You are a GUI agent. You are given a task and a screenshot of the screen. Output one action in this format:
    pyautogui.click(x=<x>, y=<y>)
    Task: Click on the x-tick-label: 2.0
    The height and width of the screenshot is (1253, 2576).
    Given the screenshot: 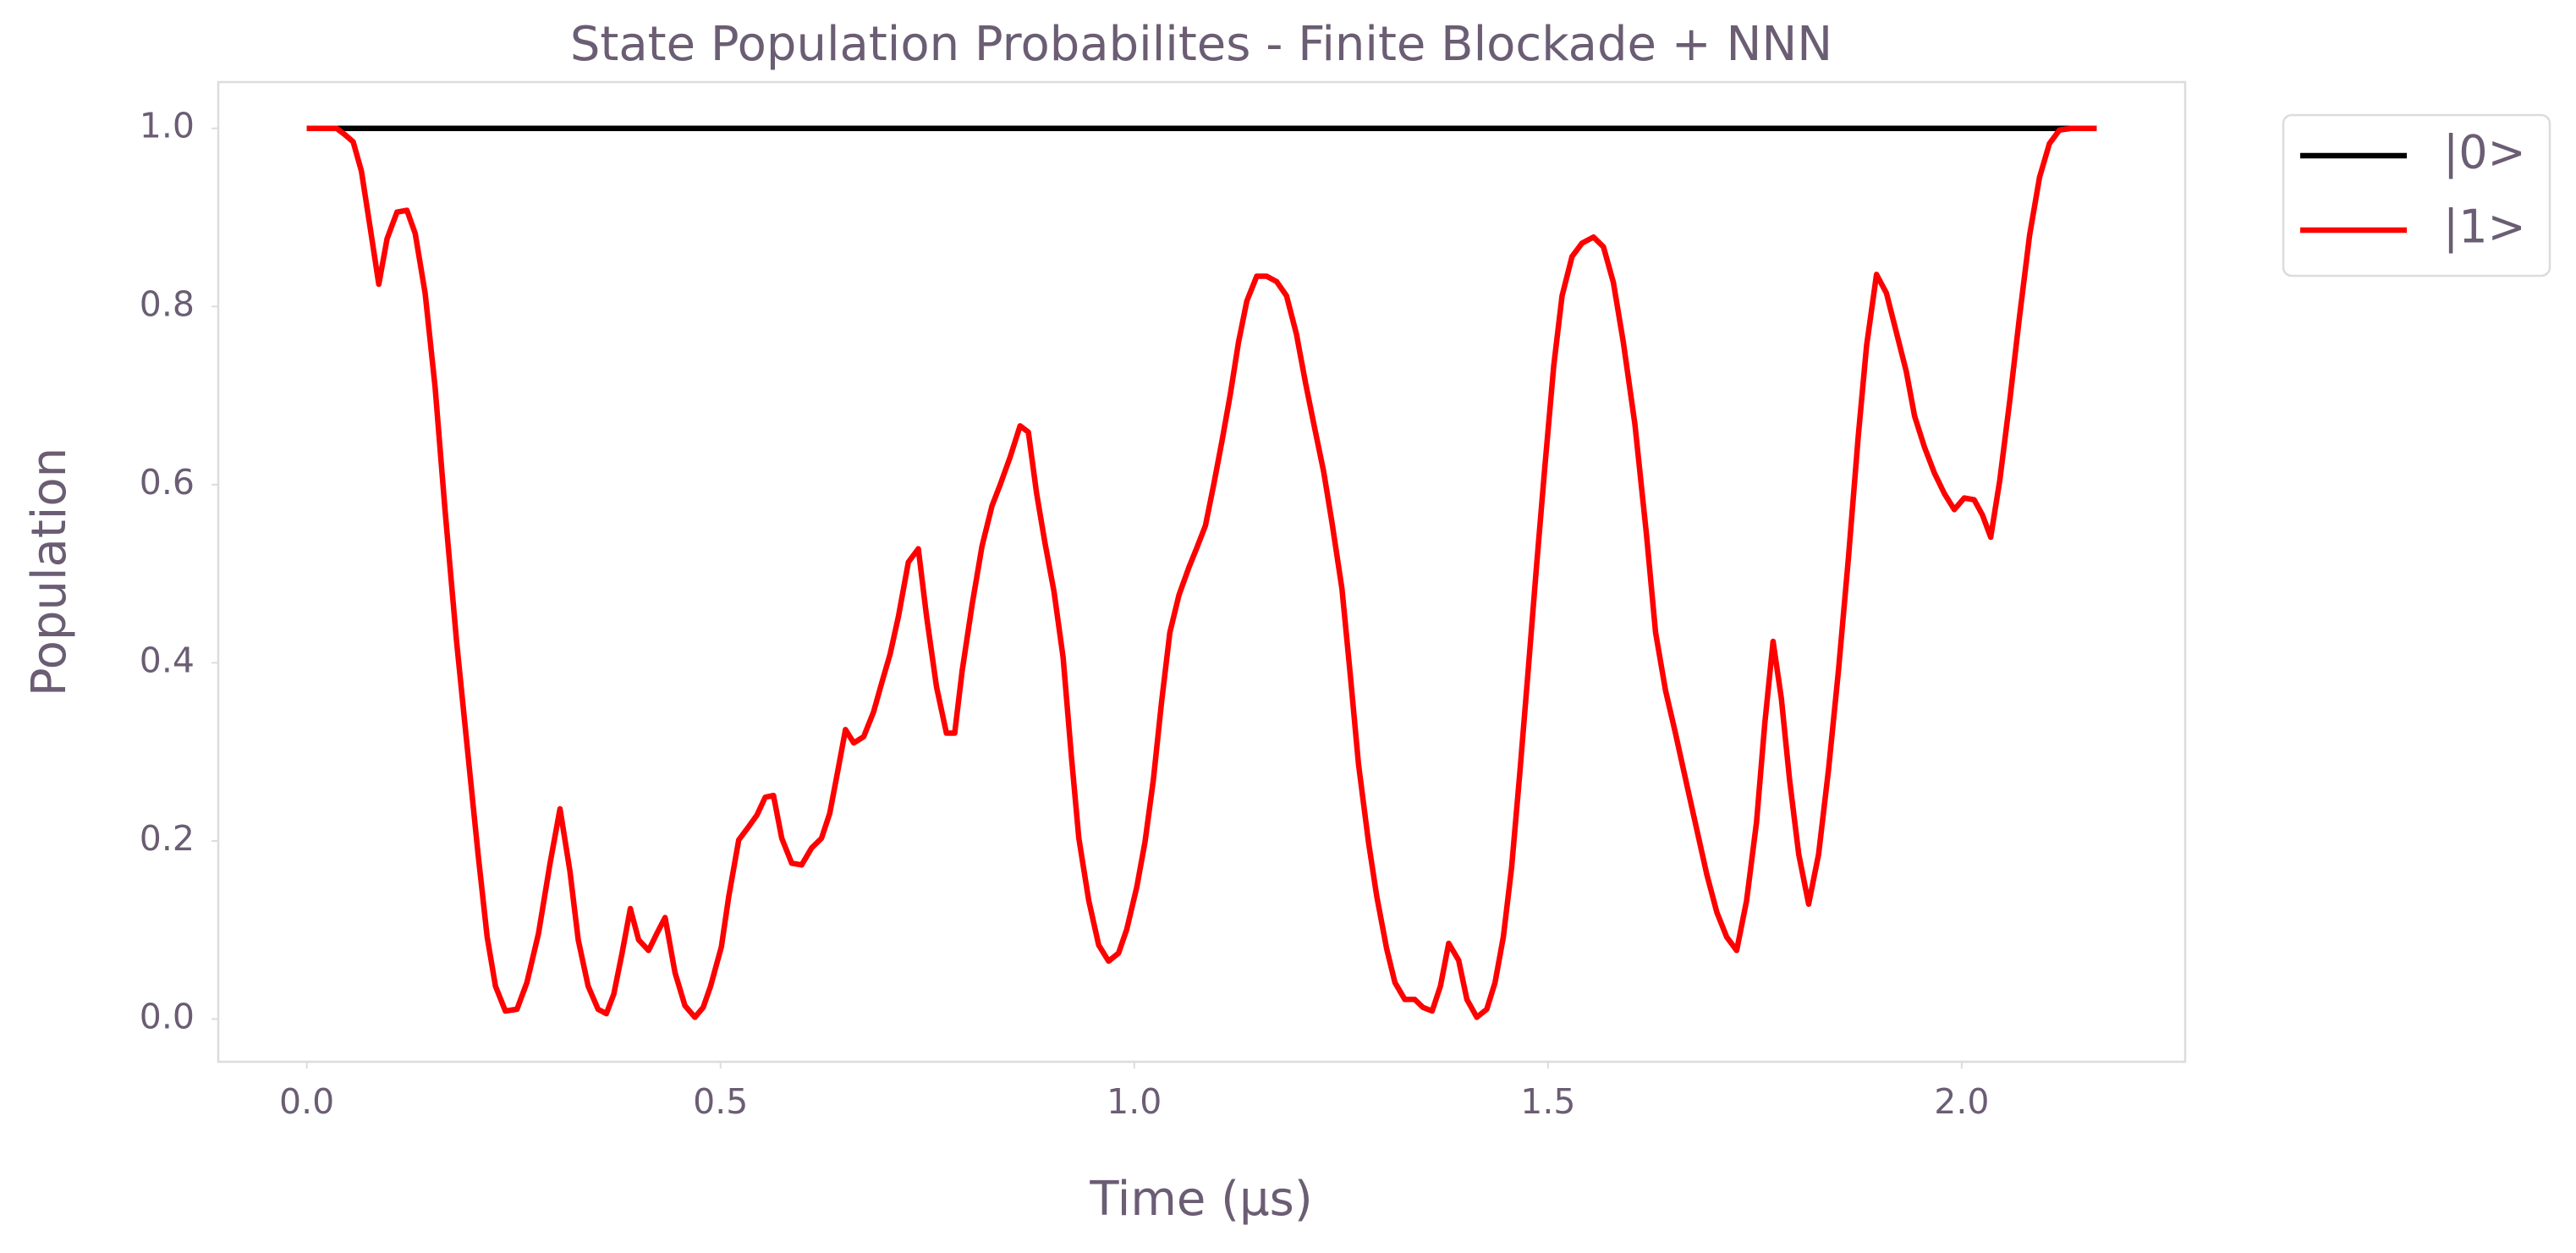 What is the action you would take?
    pyautogui.click(x=1961, y=1101)
    